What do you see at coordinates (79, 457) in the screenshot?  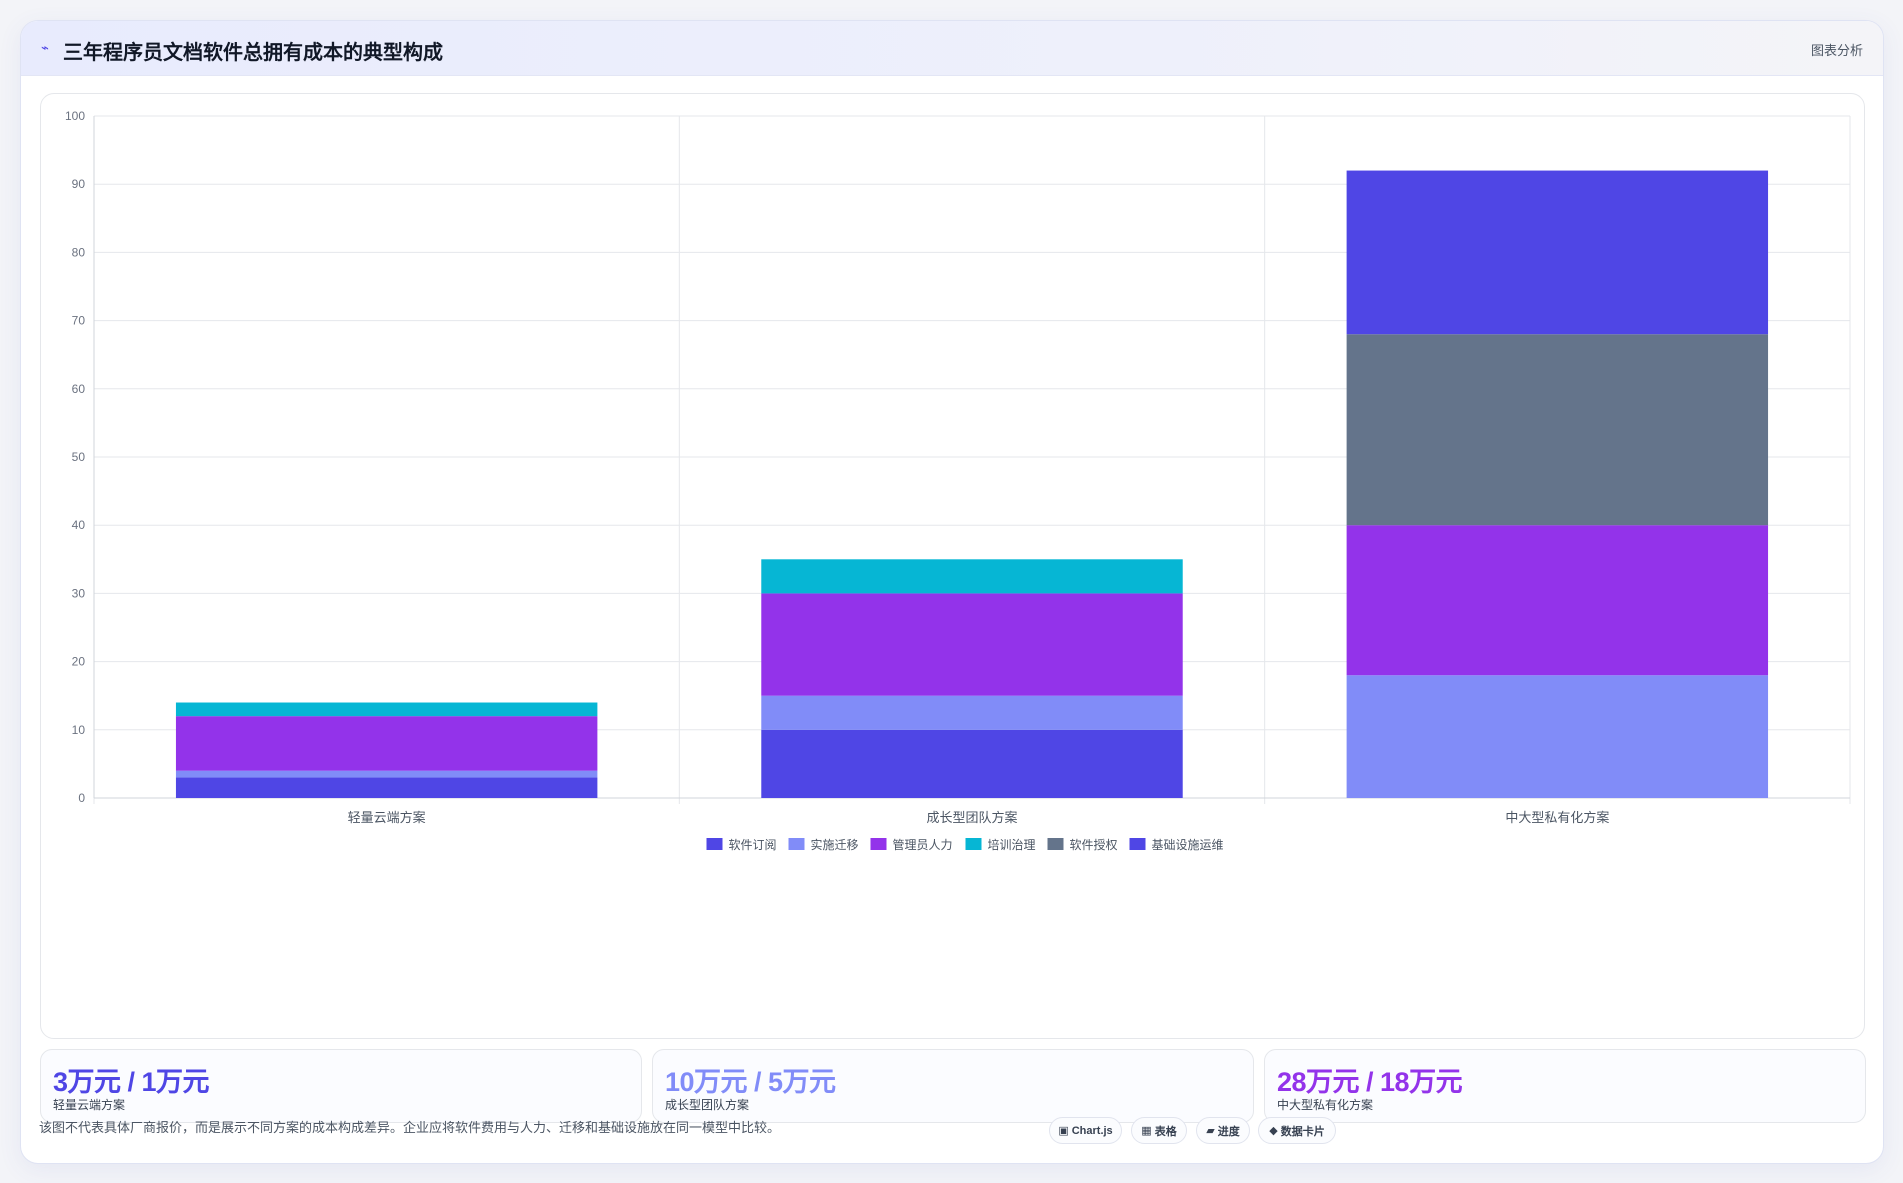 I see `y-tick-label: 50` at bounding box center [79, 457].